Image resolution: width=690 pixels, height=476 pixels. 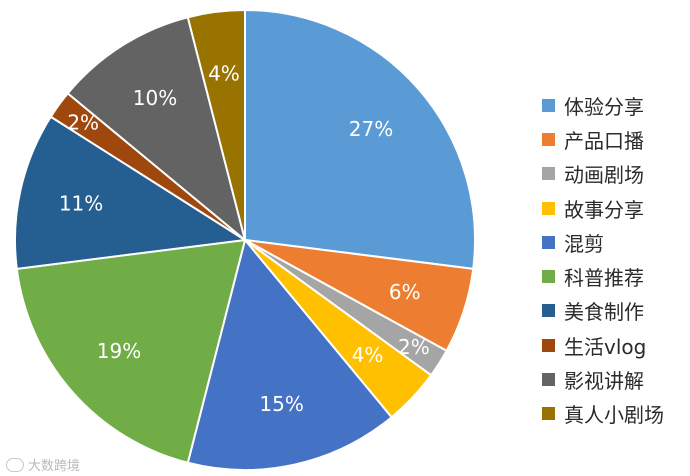 I want to click on legend-label: 体验分享, so click(x=604, y=106).